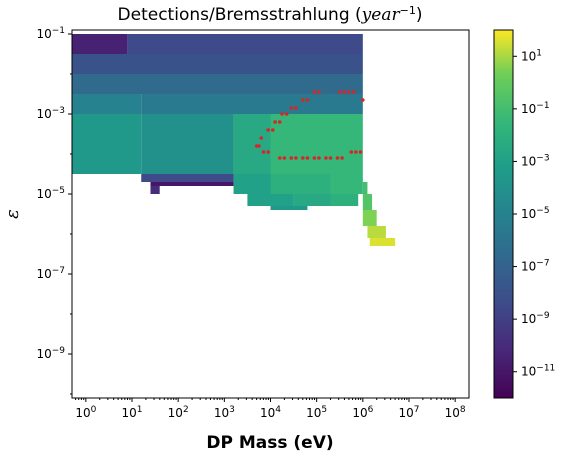 The height and width of the screenshot is (452, 561). Describe the element at coordinates (362, 412) in the screenshot. I see `x-tick-label: 106` at that location.